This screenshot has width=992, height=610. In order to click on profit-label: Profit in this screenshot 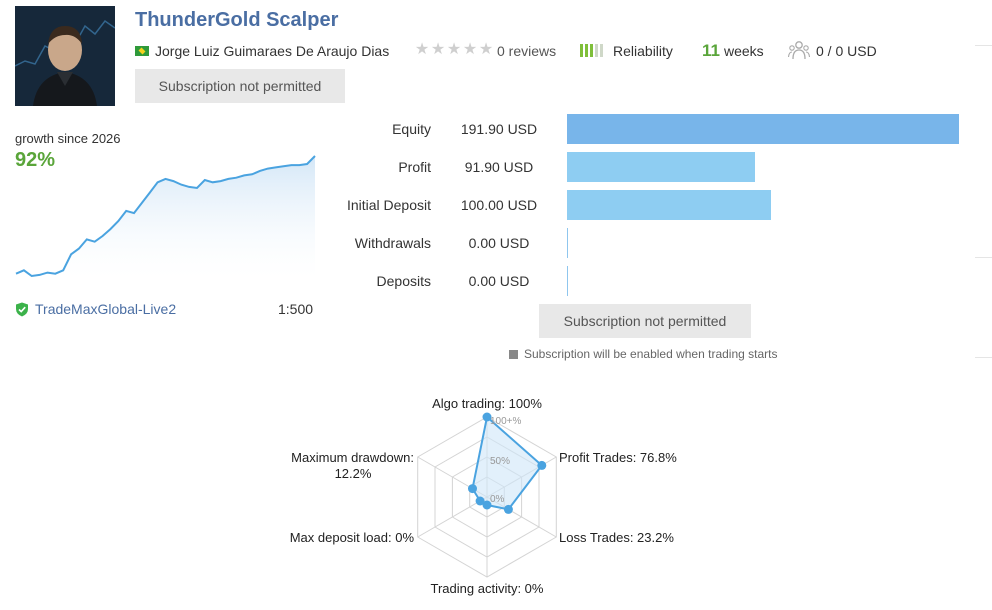, I will do `click(414, 167)`.